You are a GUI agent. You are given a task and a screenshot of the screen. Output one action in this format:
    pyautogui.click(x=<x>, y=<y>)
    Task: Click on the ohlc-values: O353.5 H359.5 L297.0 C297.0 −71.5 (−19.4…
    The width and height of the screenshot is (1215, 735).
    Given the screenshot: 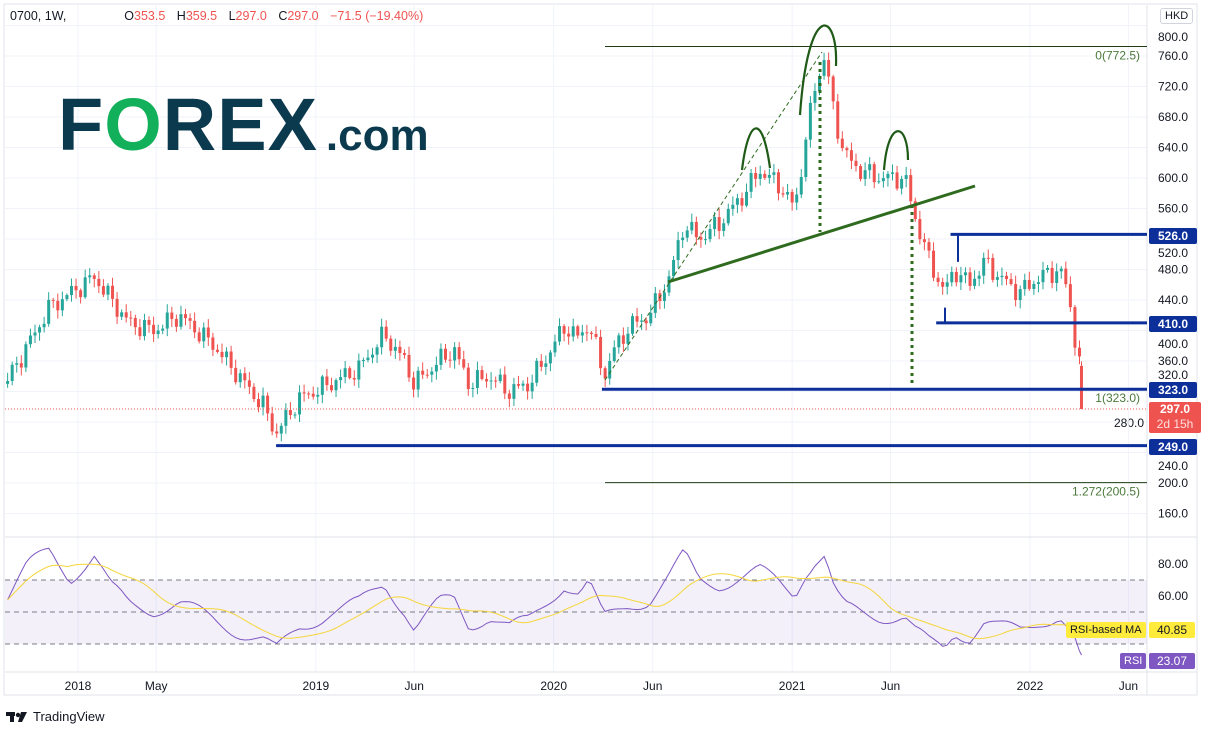 What is the action you would take?
    pyautogui.click(x=277, y=16)
    